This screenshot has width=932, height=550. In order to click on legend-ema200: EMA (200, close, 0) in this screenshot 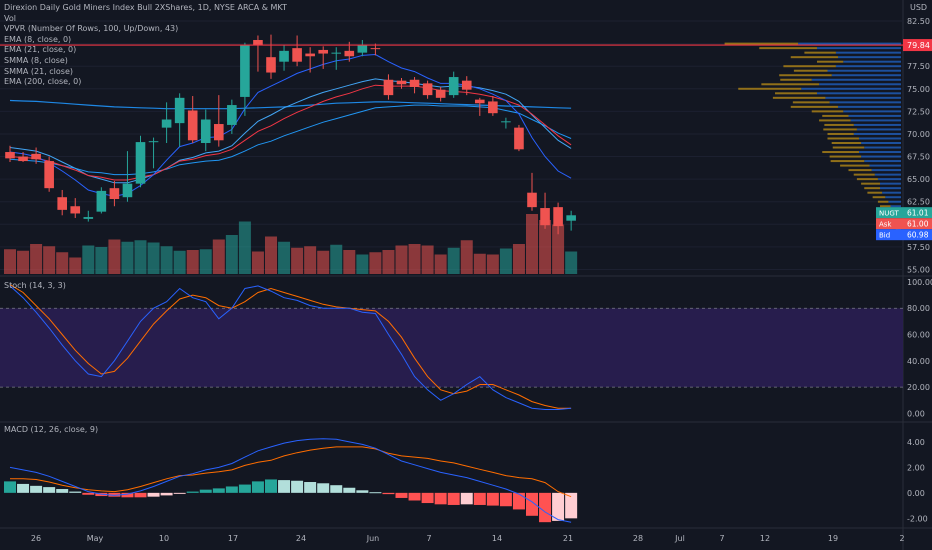, I will do `click(43, 82)`.